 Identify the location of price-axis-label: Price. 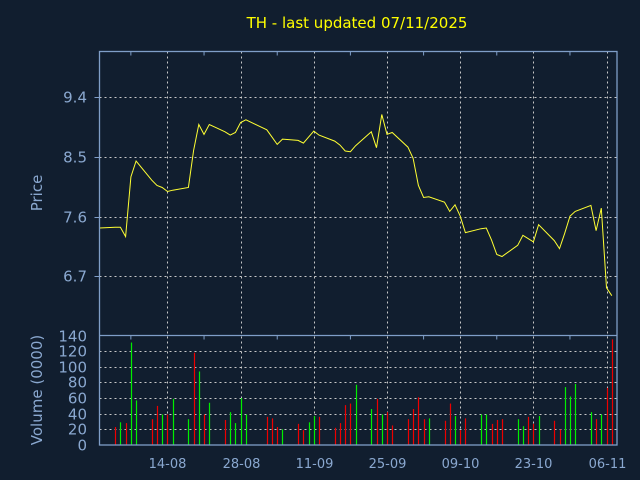
(37, 193).